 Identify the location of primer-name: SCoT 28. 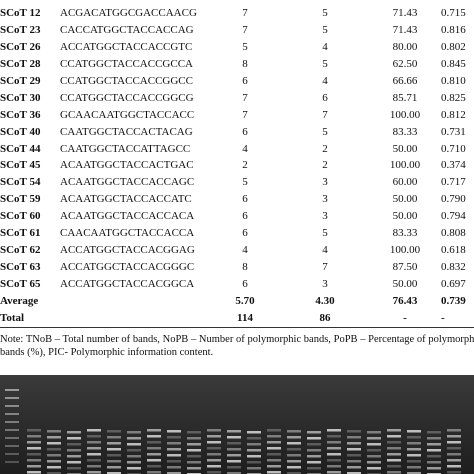
(20, 63).